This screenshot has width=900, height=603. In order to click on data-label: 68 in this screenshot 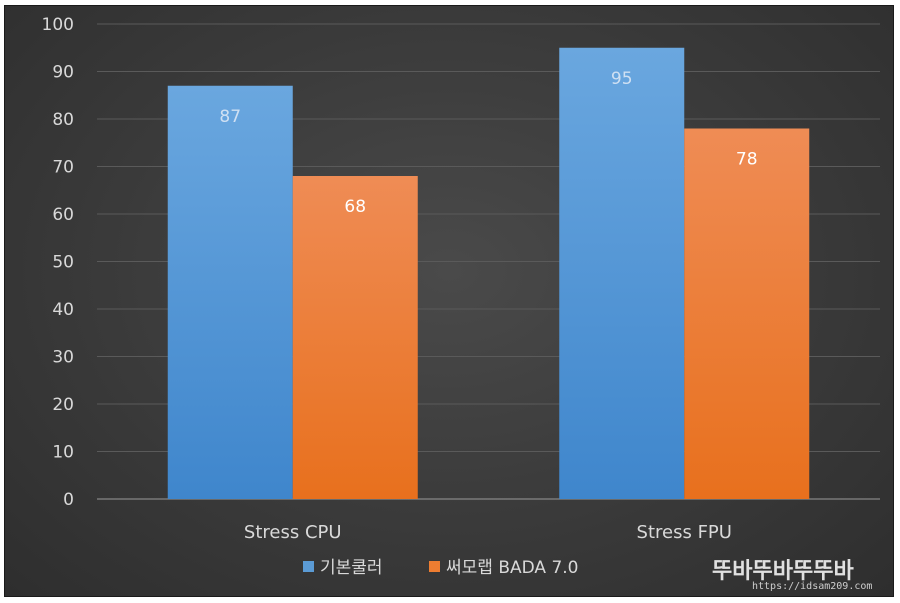, I will do `click(355, 207)`.